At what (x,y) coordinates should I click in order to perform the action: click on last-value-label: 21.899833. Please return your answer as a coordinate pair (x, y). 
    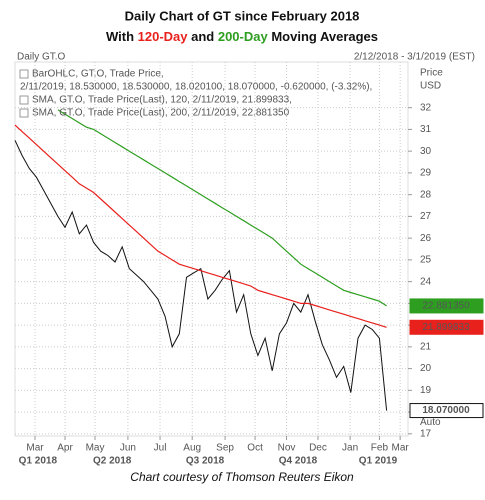
    Looking at the image, I should click on (446, 327).